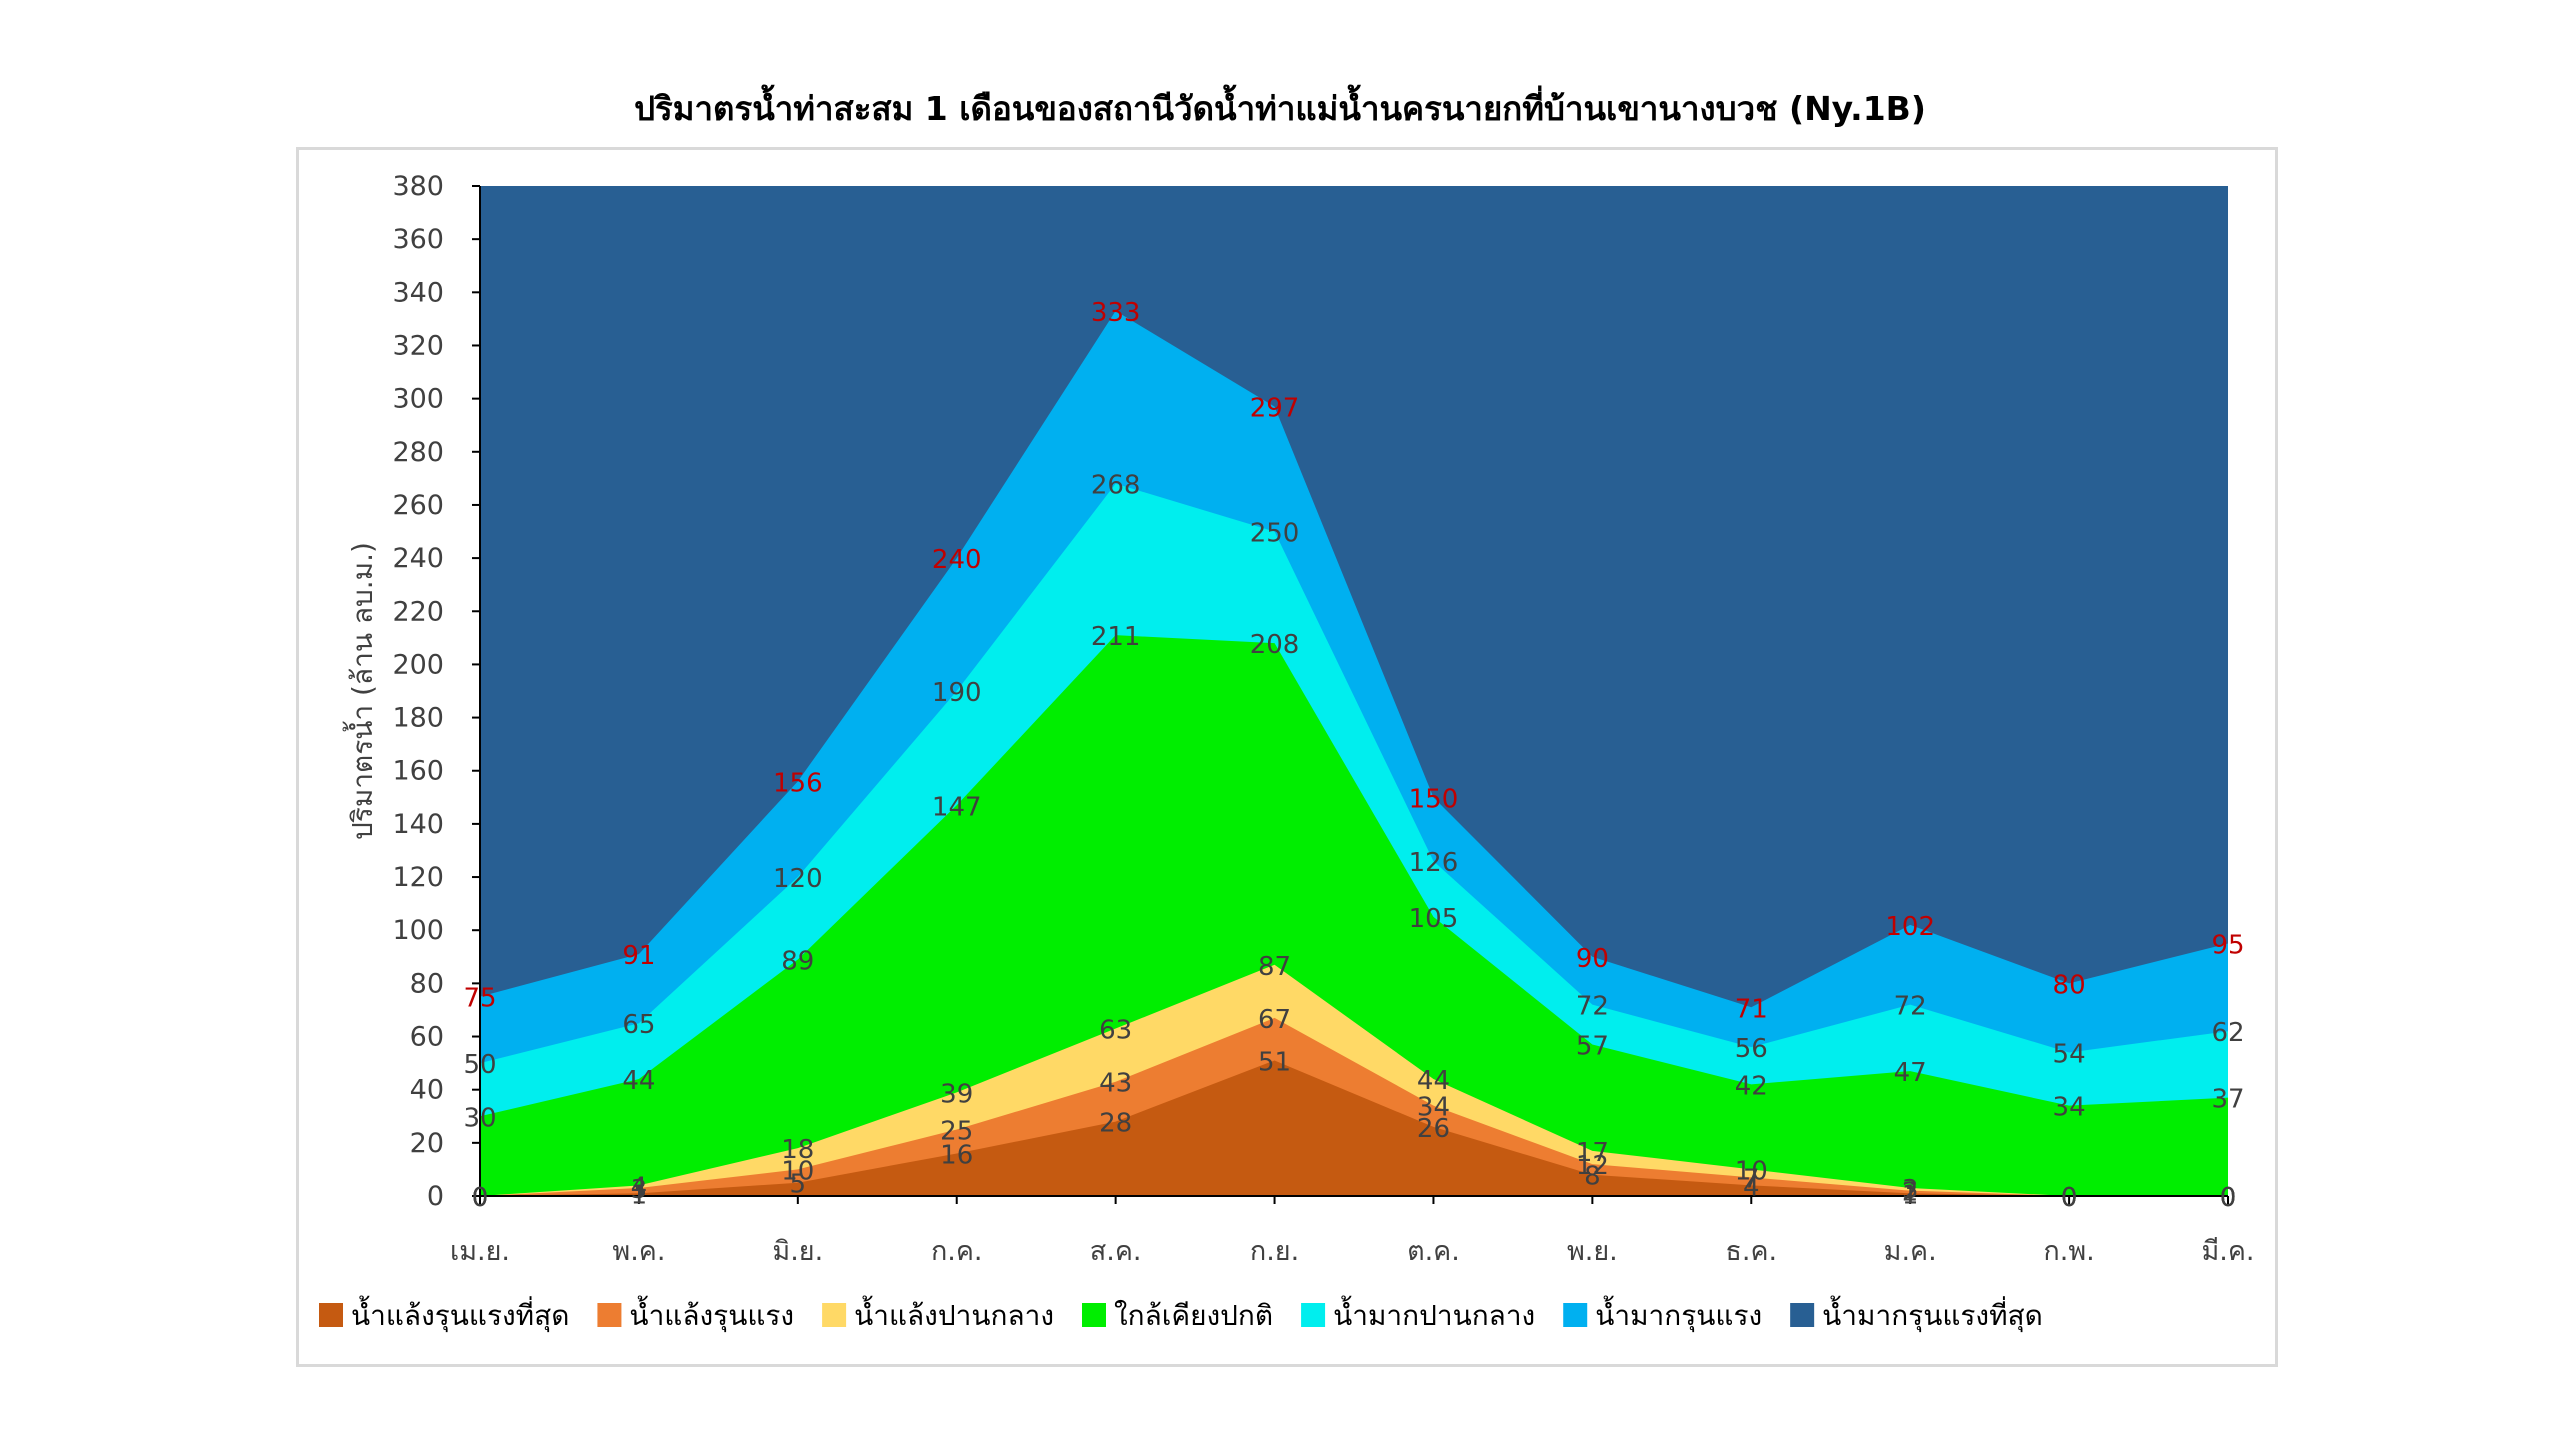  Describe the element at coordinates (1274, 1062) in the screenshot. I see `data-label: 51` at that location.